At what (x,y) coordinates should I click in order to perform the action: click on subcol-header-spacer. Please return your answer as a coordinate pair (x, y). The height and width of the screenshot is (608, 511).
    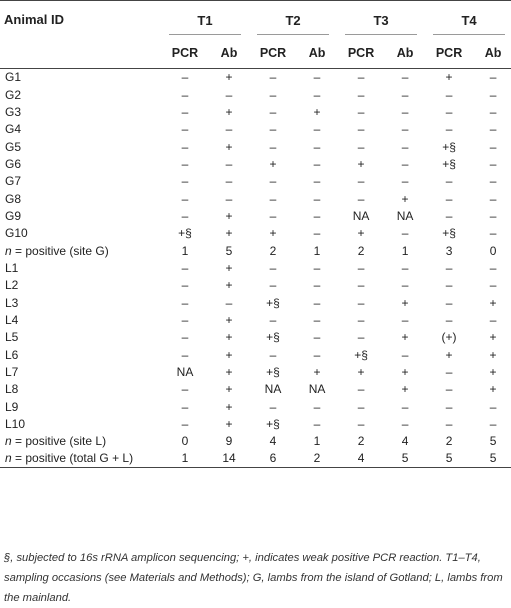
    Looking at the image, I should click on (79, 53).